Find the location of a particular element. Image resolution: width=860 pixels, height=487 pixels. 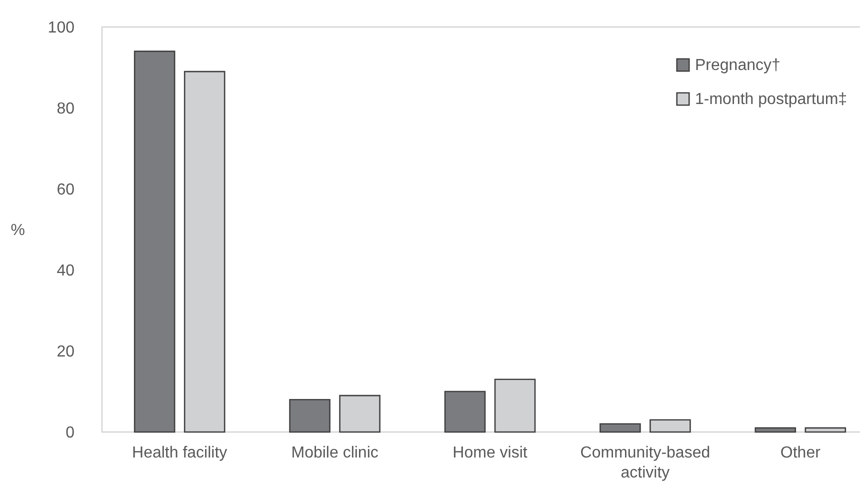

y-tick-label: 20 is located at coordinates (65, 352).